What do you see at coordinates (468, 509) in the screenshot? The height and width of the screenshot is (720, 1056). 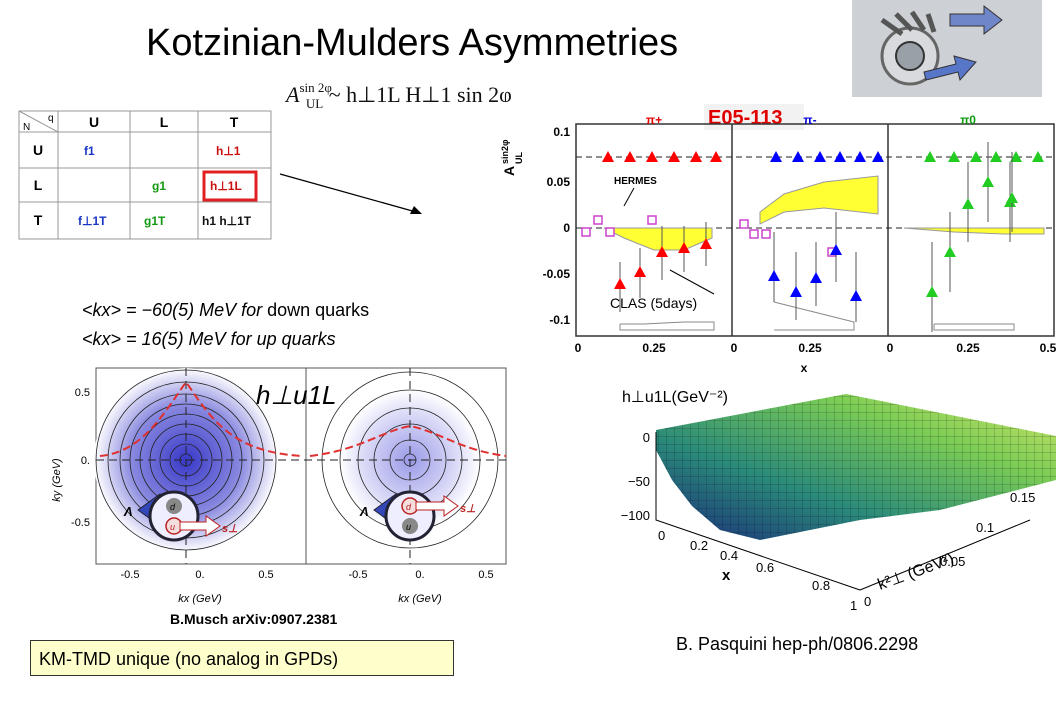 I see `s-right: s⊥` at bounding box center [468, 509].